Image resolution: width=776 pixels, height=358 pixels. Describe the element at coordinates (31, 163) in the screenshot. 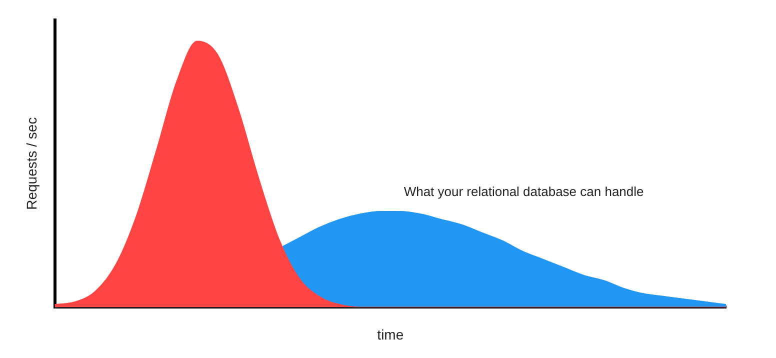

I see `y-axis-title: Requests / sec` at that location.